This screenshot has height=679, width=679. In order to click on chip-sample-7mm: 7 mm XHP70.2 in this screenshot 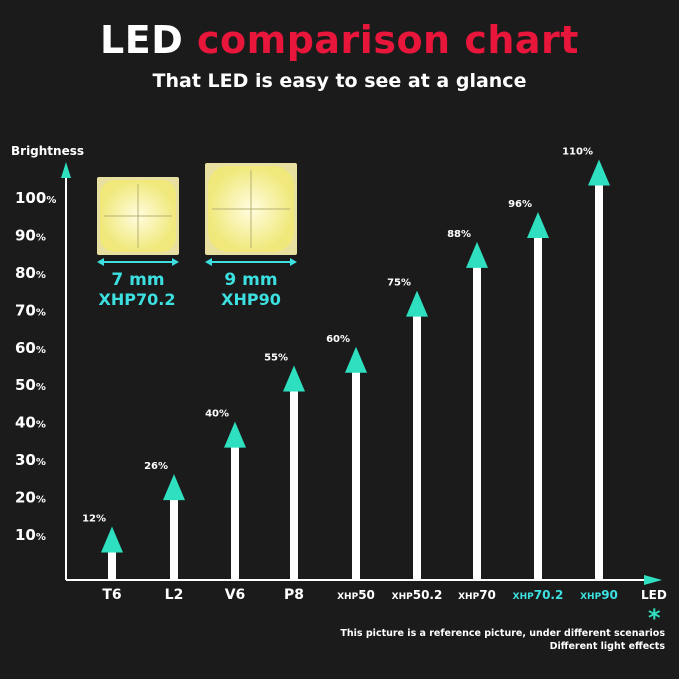, I will do `click(138, 243)`.